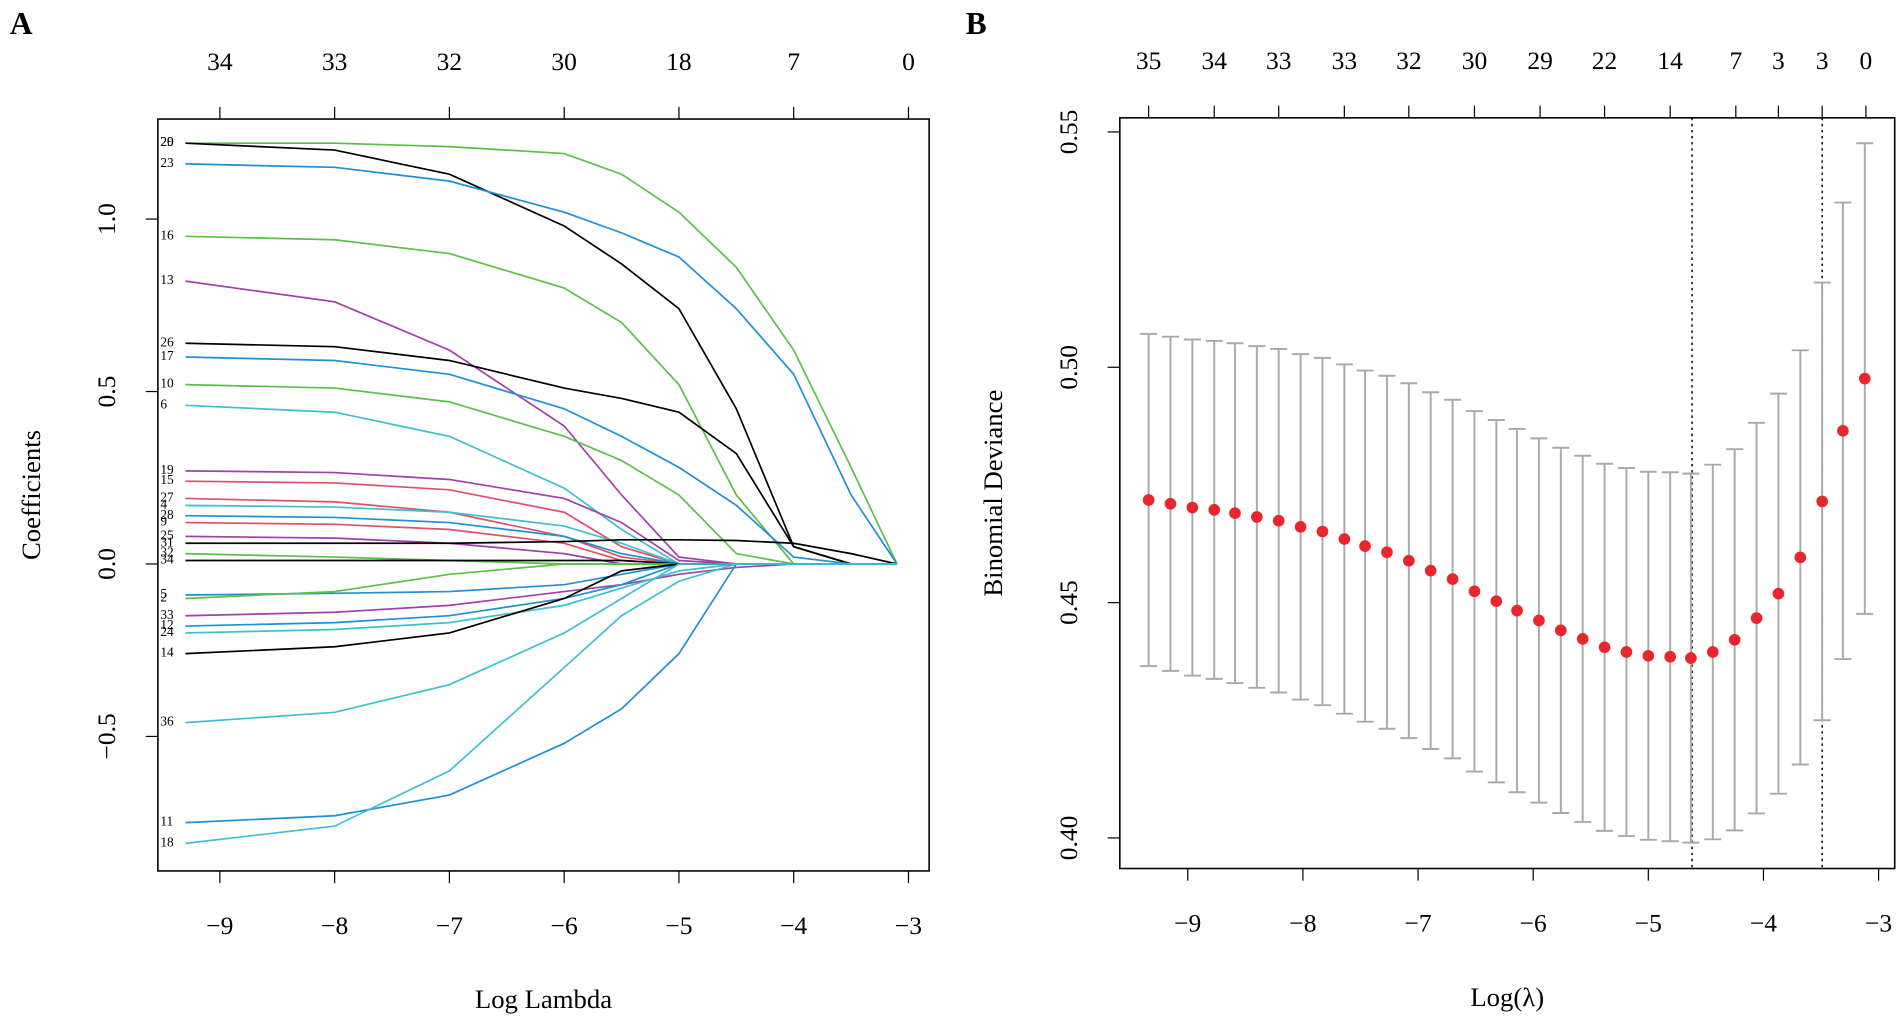 The image size is (1902, 1024). I want to click on path-label: 25, so click(167, 534).